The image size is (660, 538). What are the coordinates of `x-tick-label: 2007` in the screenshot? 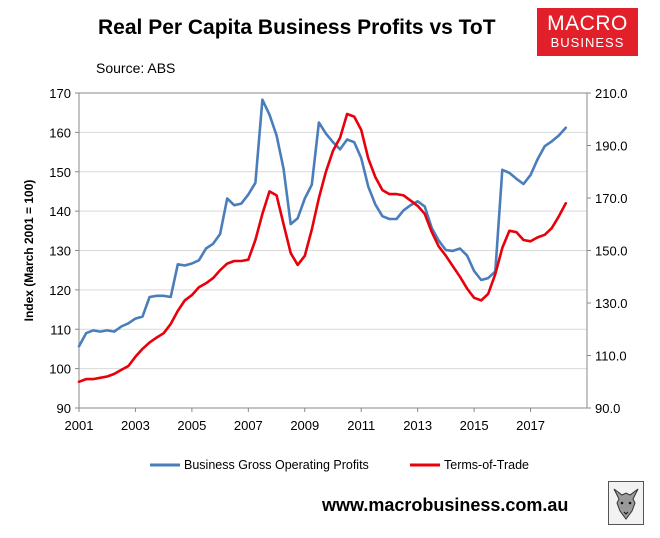 It's located at (248, 425).